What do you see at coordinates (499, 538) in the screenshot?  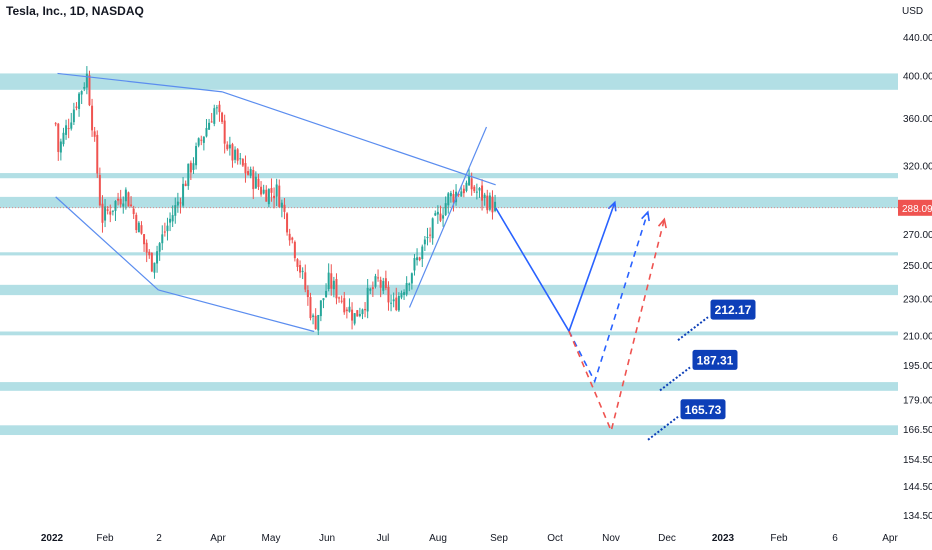 I see `time-tick-label: Sep` at bounding box center [499, 538].